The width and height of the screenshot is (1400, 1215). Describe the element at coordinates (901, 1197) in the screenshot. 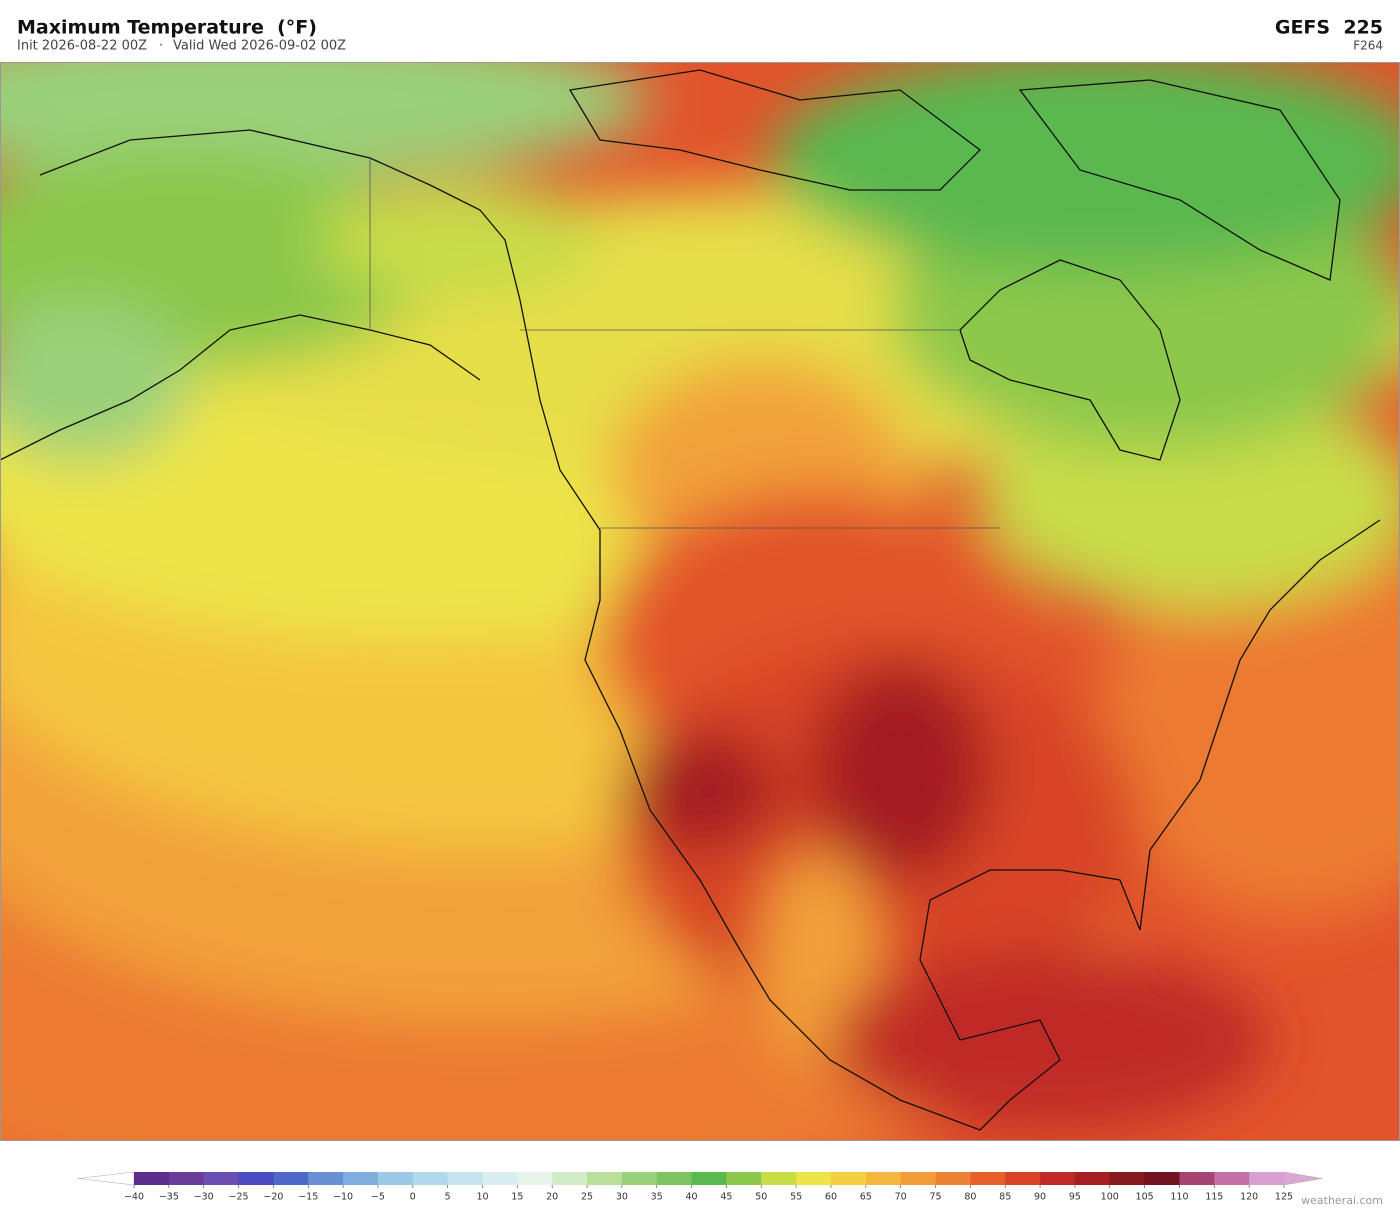

I see `colorbar-tick-label: 70` at that location.